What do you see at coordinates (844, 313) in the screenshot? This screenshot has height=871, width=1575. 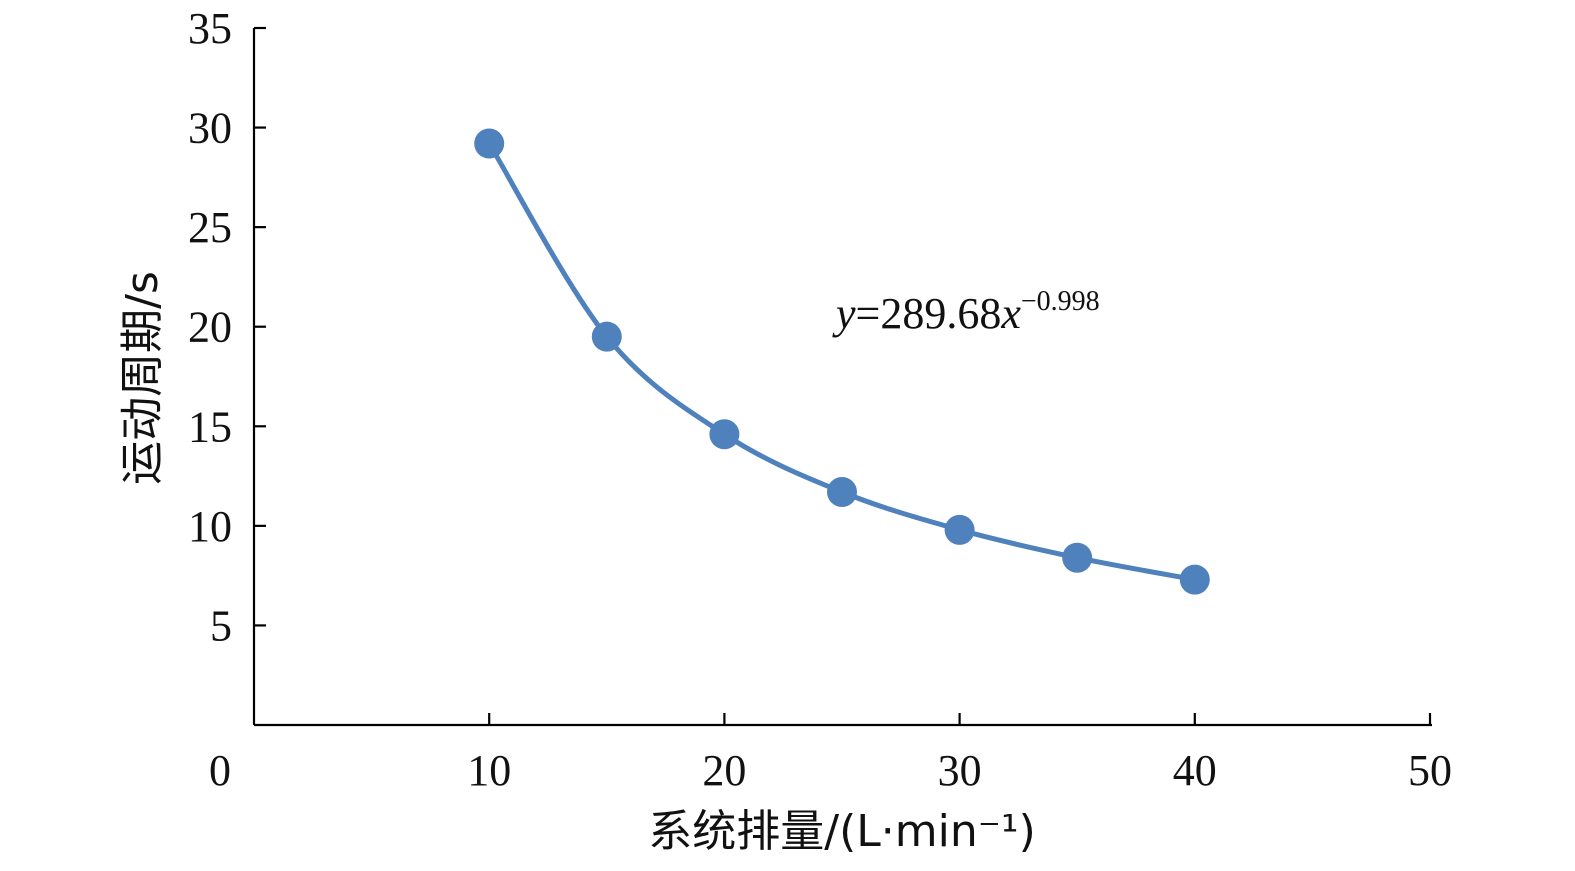 I see `equation-y-var: y` at bounding box center [844, 313].